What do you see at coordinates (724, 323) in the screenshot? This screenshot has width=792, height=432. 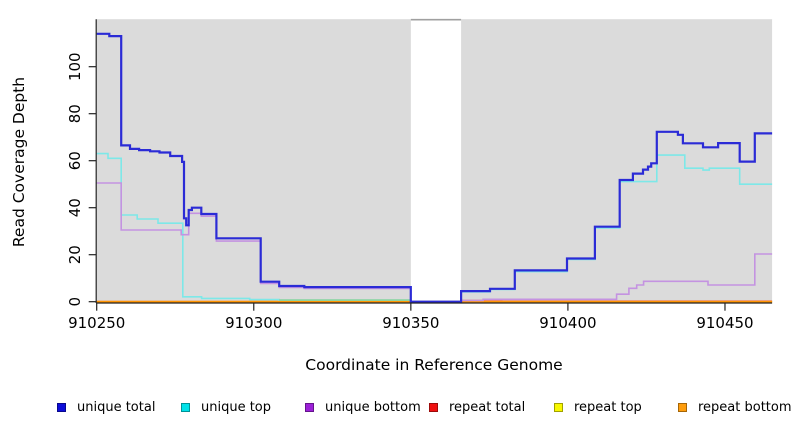 I see `x-tick-label: 910450` at bounding box center [724, 323].